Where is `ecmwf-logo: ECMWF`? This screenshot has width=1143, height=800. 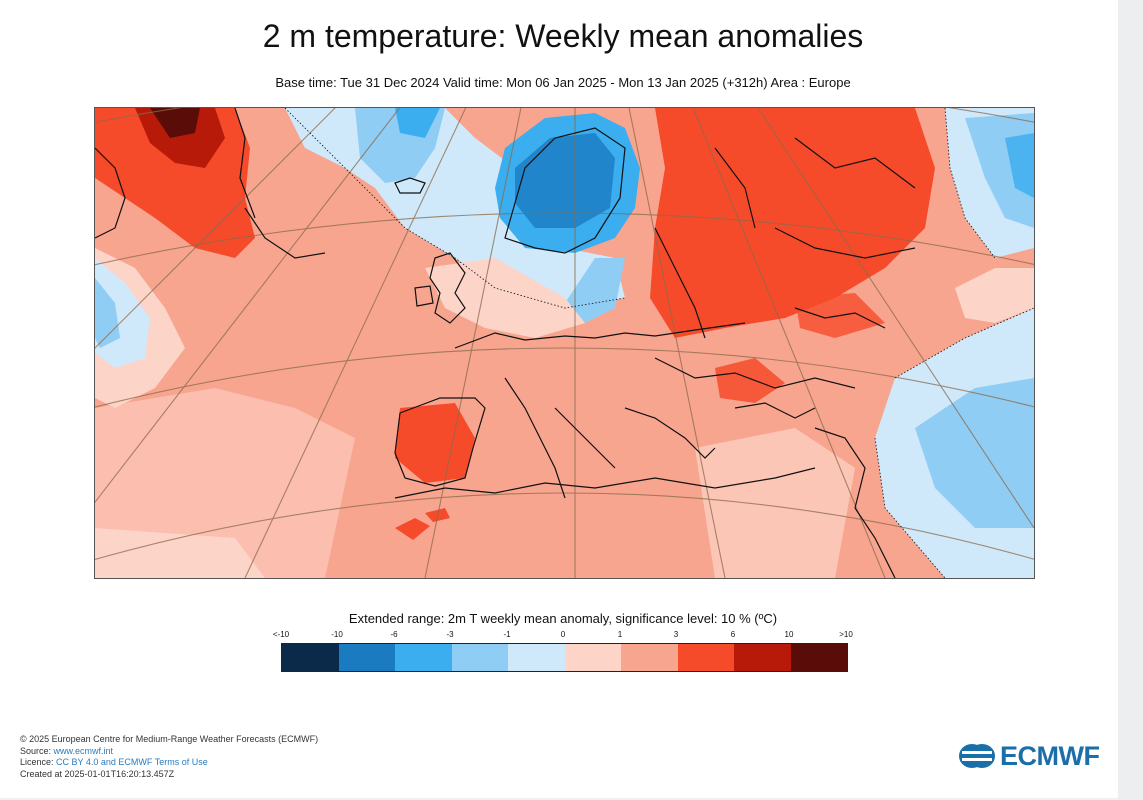
ecmwf-logo: ECMWF is located at coordinates (1033, 756).